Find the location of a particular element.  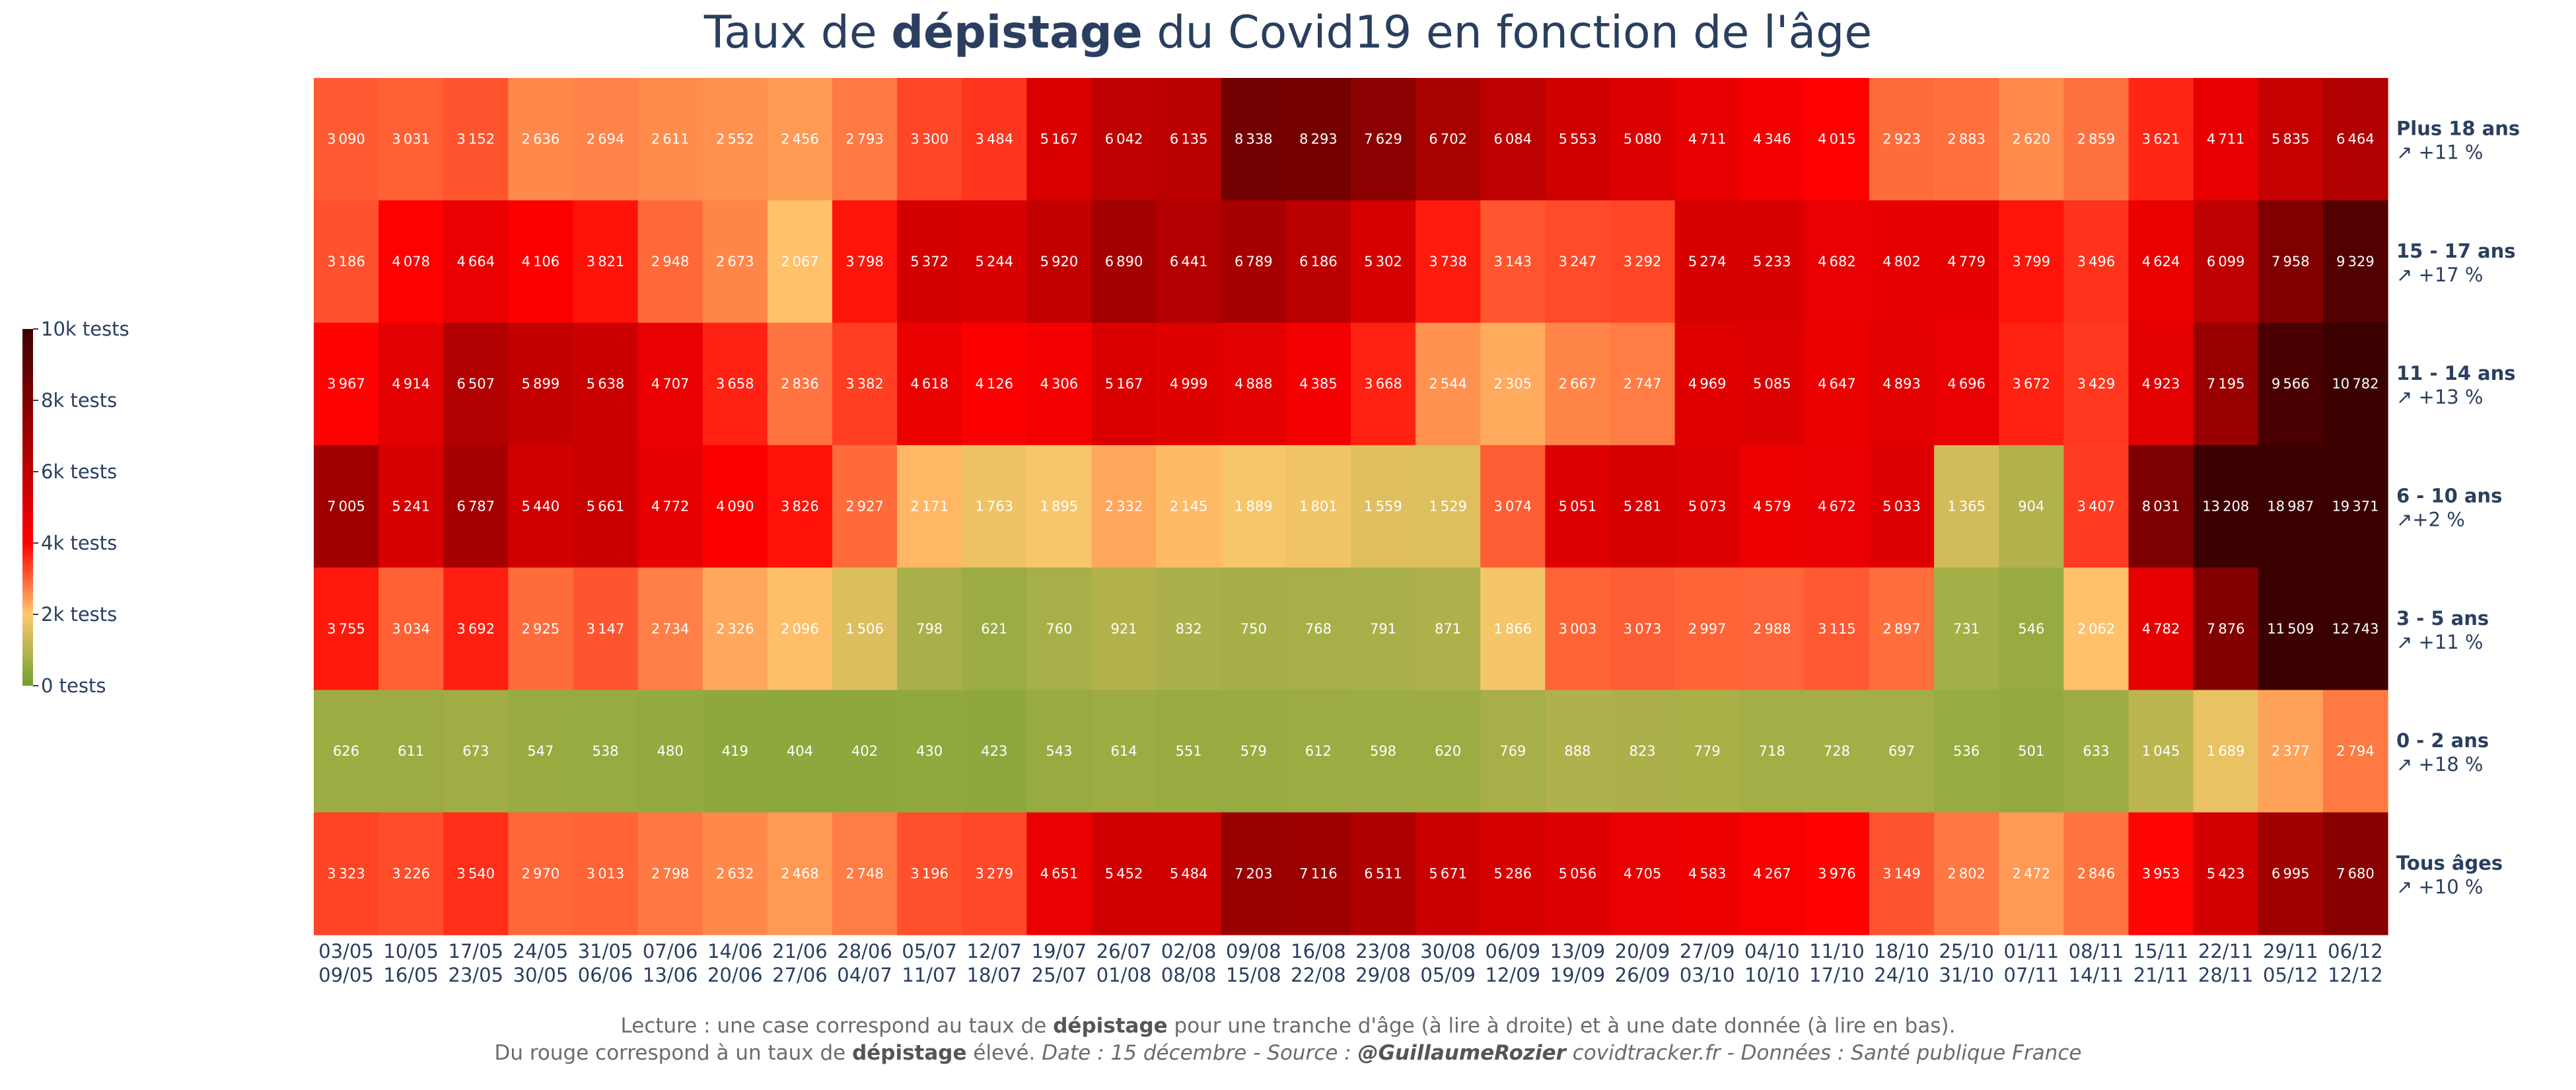

x-tick-label-start: 25/10 is located at coordinates (1966, 951).